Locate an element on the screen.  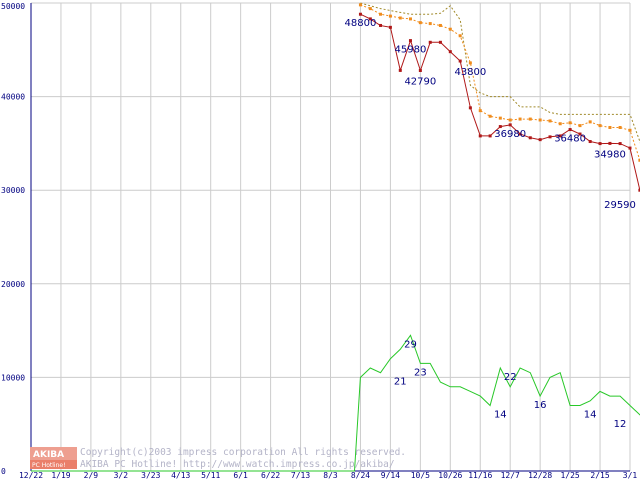
data-label-min_price: 42790 is located at coordinates (420, 81).